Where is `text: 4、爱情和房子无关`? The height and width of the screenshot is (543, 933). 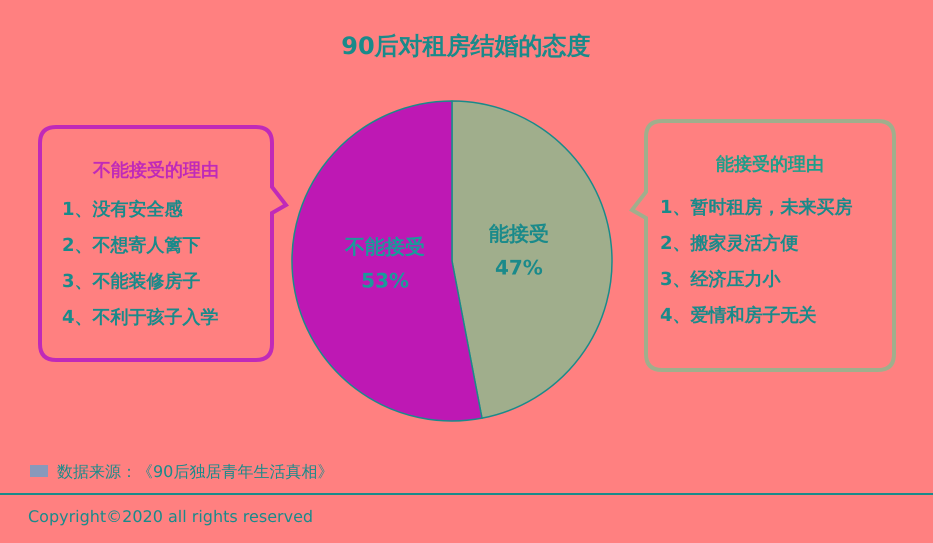 text: 4、爱情和房子无关 is located at coordinates (738, 315).